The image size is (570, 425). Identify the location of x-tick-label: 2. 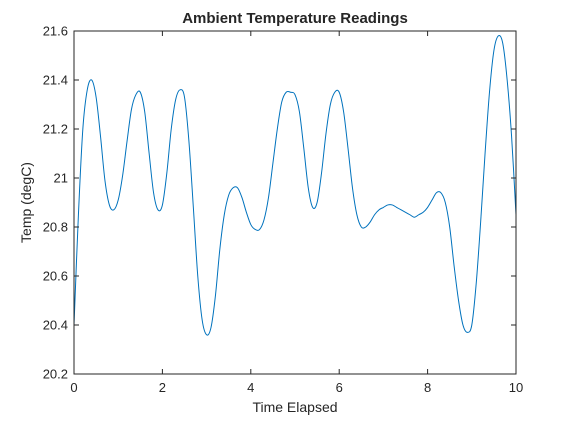
(162, 387).